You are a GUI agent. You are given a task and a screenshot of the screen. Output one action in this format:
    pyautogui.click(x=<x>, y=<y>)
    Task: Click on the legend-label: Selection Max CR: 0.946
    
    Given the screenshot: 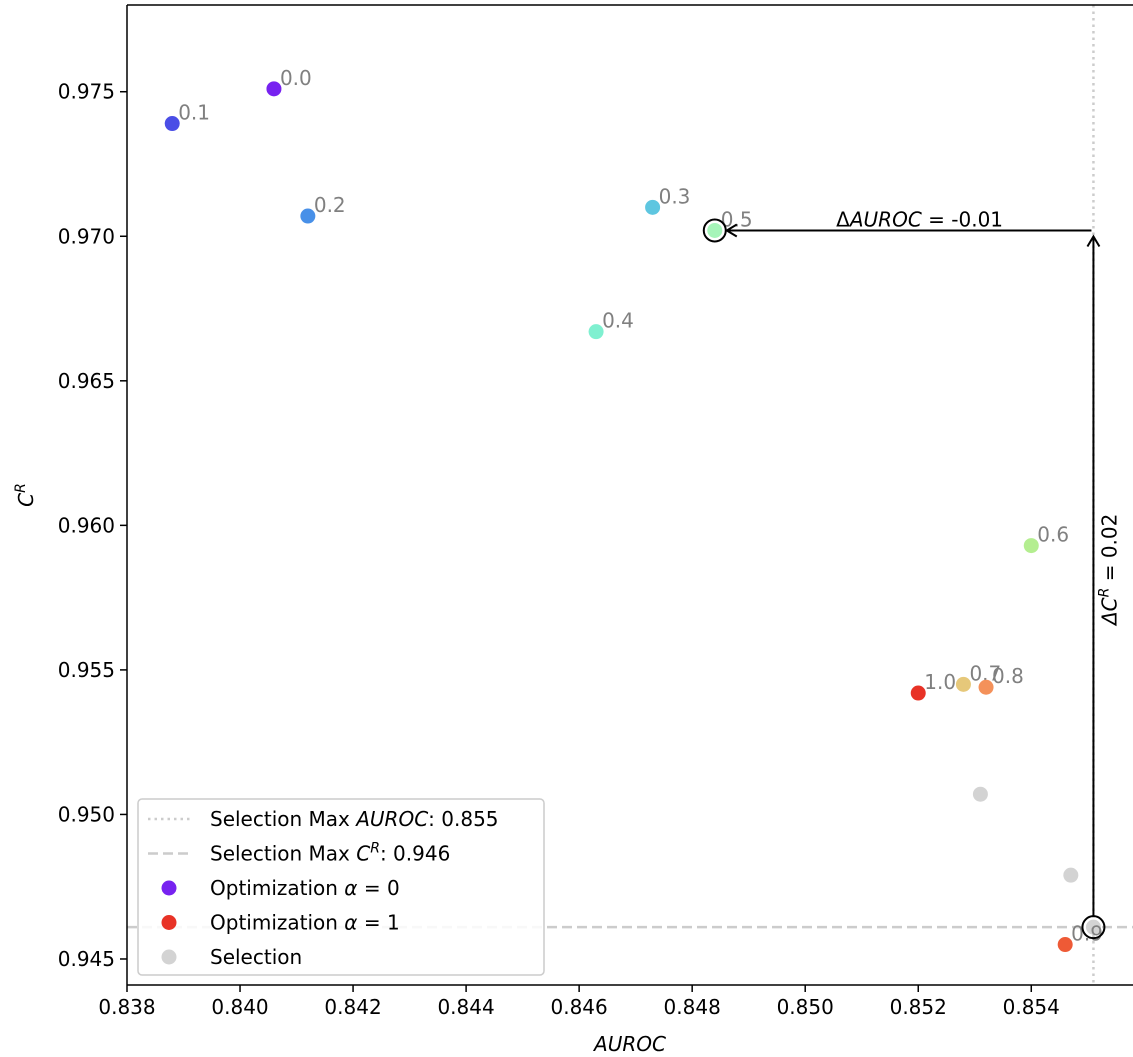 What is the action you would take?
    pyautogui.click(x=330, y=853)
    